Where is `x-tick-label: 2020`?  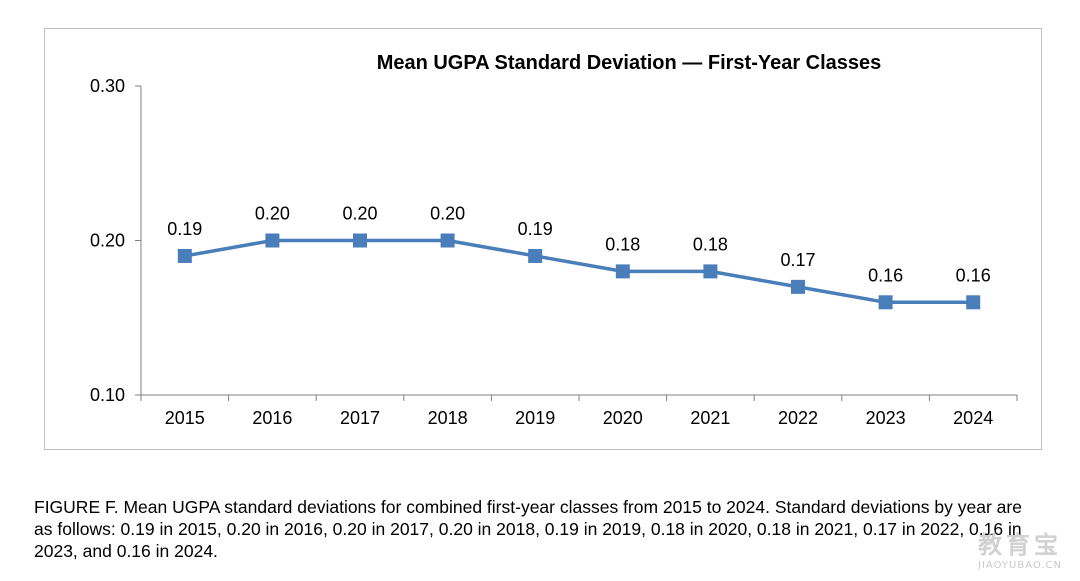 x-tick-label: 2020 is located at coordinates (623, 418).